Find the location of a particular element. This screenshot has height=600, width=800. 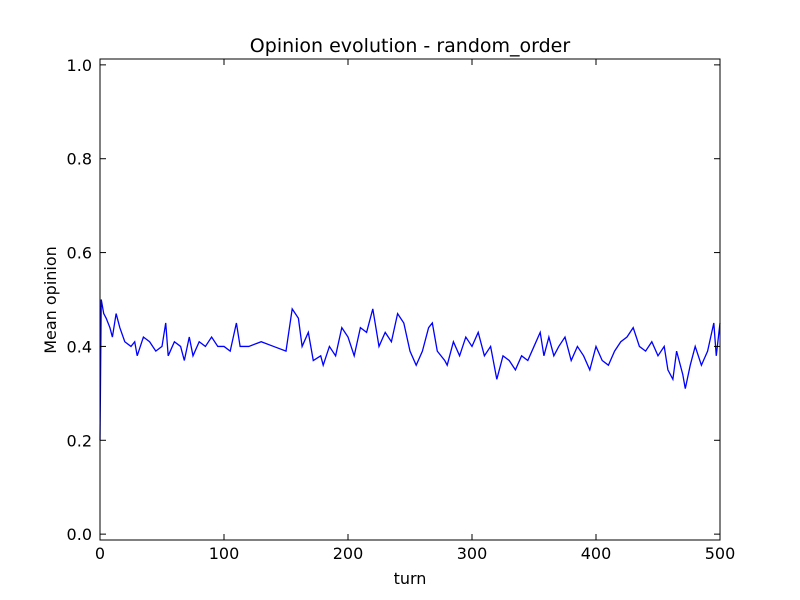

y-axis-label: Mean opinion is located at coordinates (50, 300).